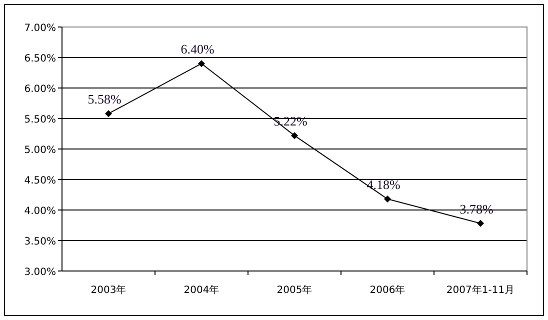 This screenshot has height=320, width=548. What do you see at coordinates (105, 99) in the screenshot?
I see `data-label: 5.58%` at bounding box center [105, 99].